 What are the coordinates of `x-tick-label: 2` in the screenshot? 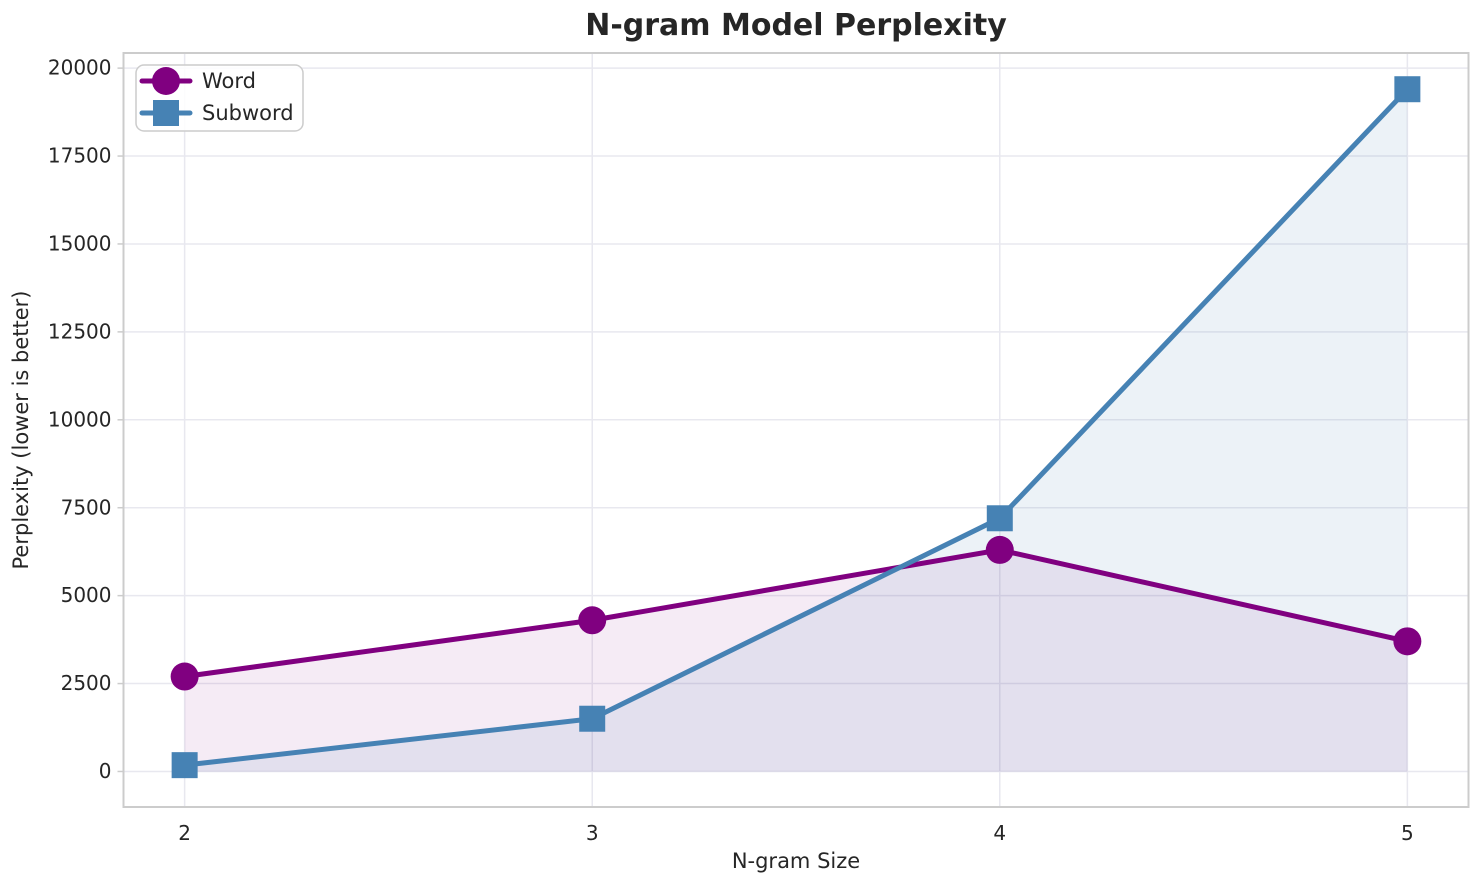 It's located at (184, 833).